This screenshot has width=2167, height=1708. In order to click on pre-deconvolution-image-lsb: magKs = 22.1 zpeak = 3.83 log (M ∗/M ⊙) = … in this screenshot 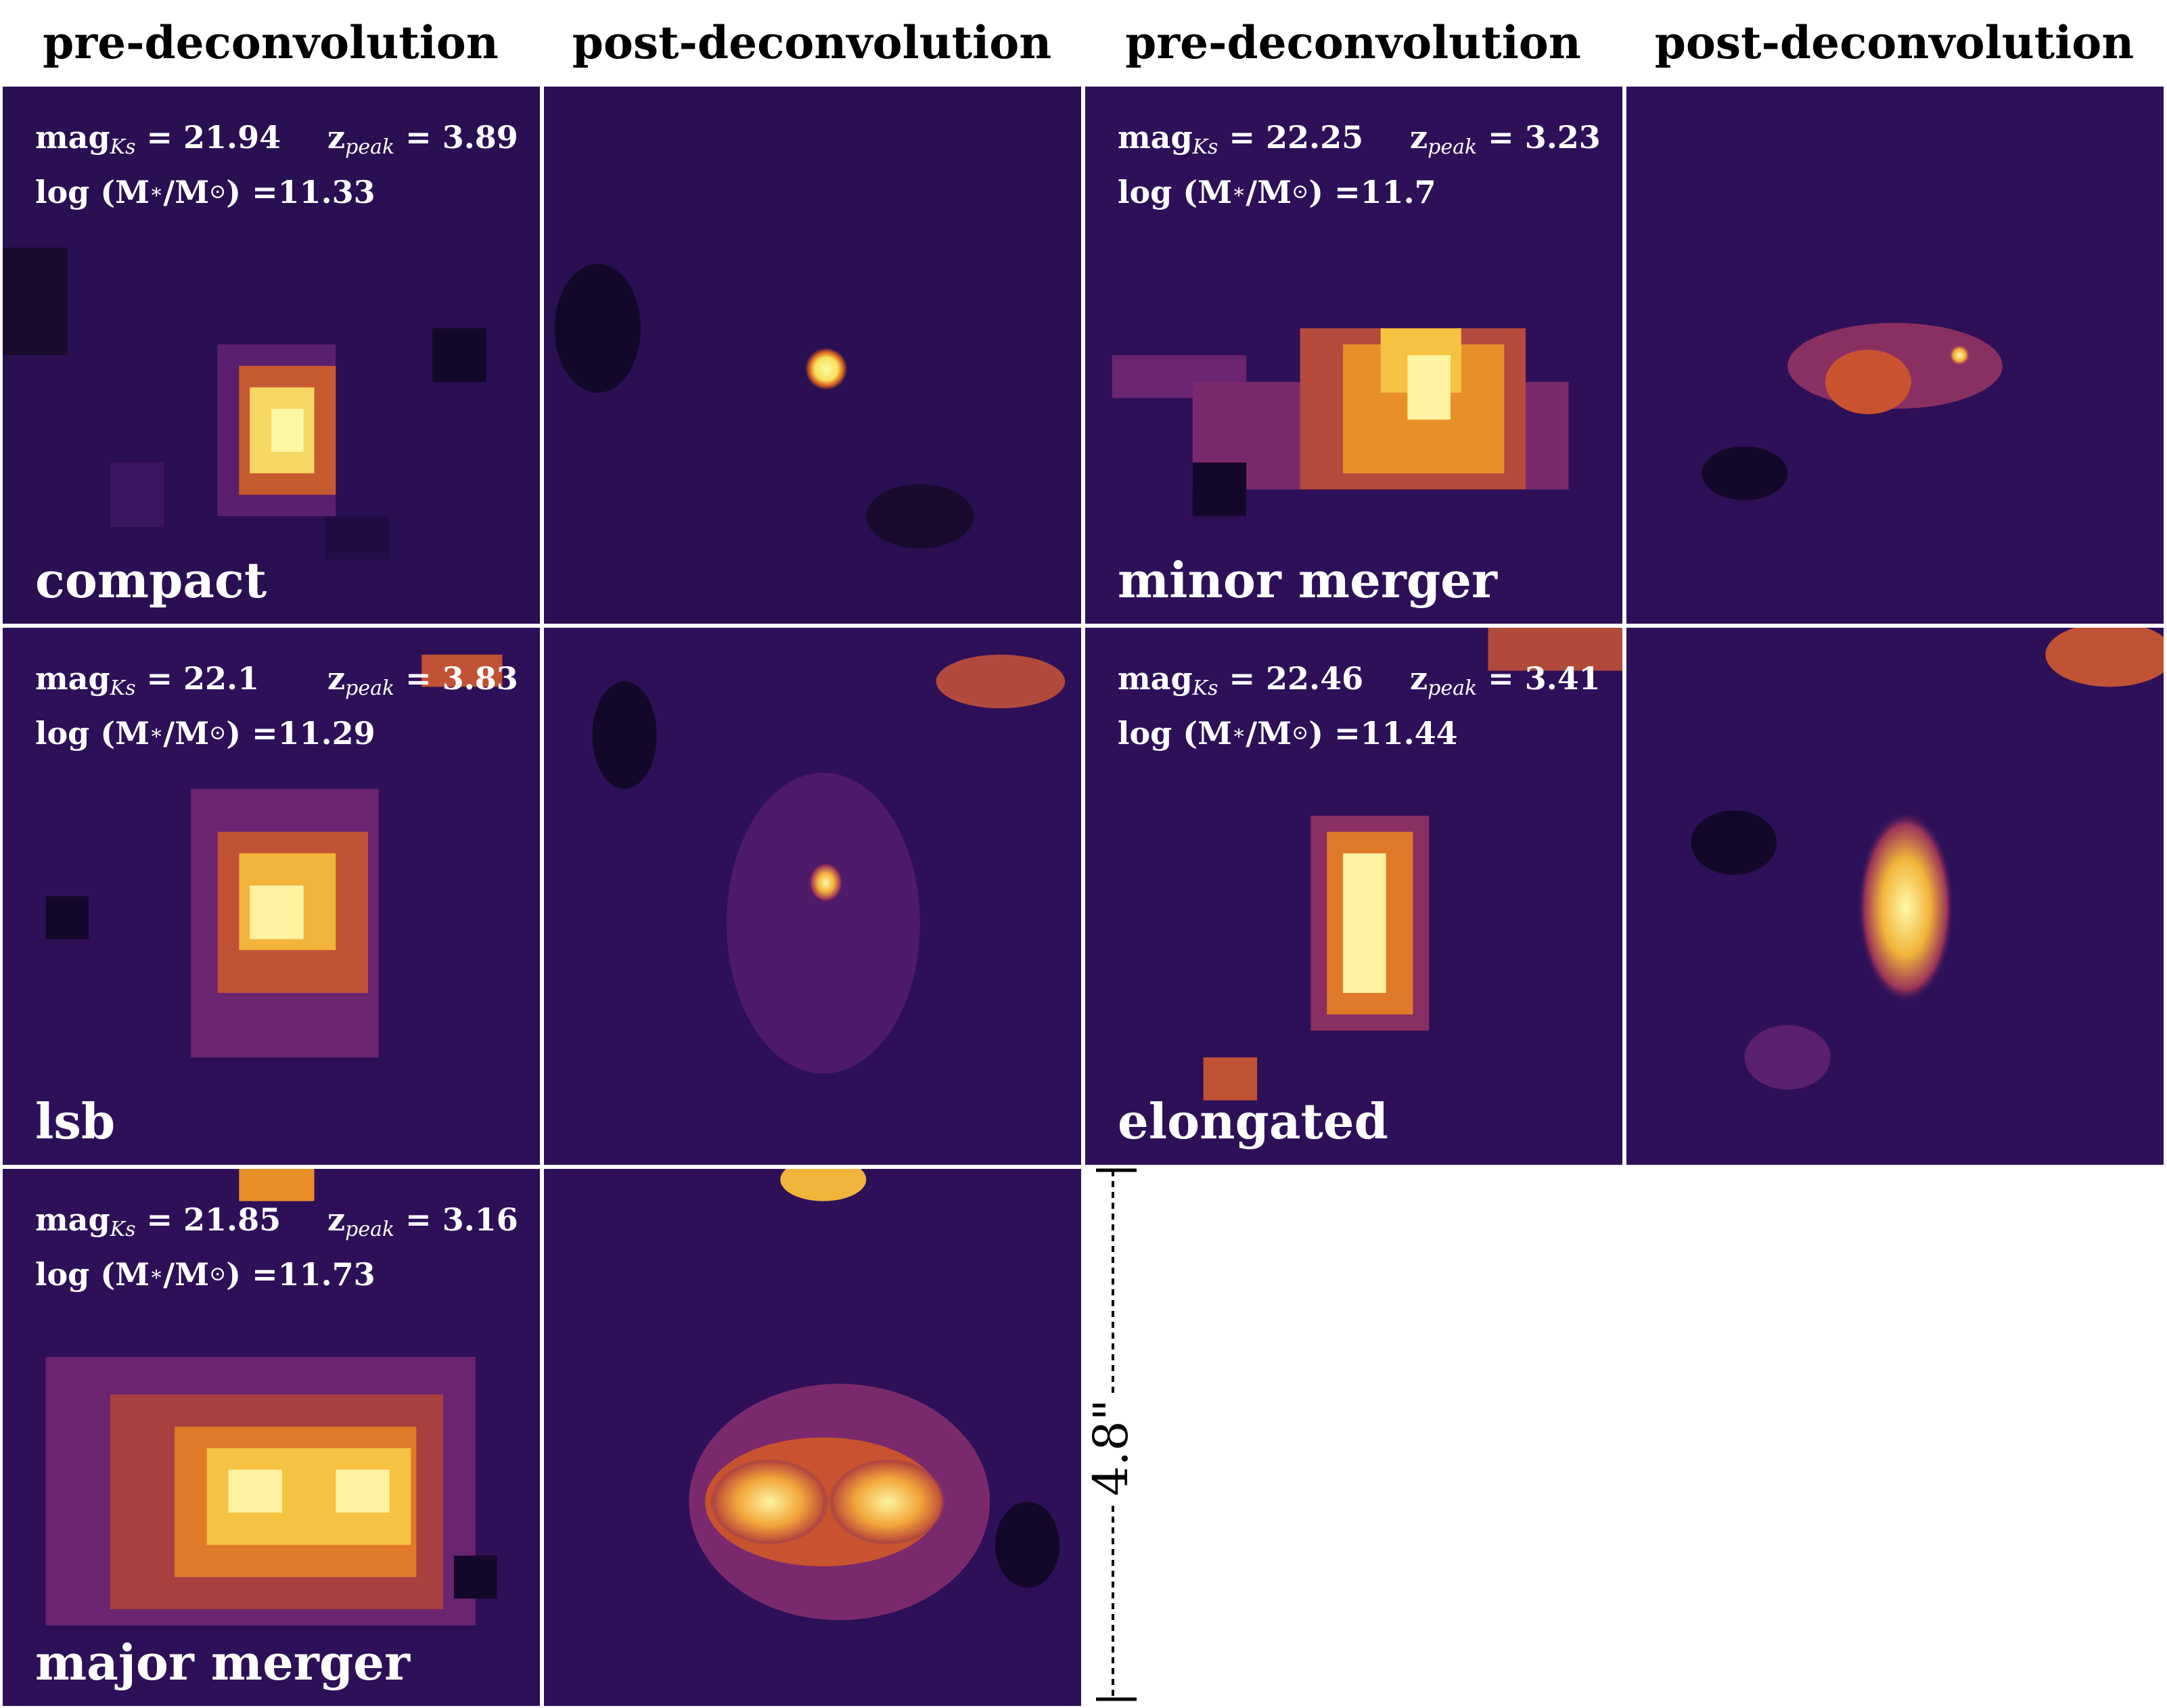, I will do `click(271, 896)`.